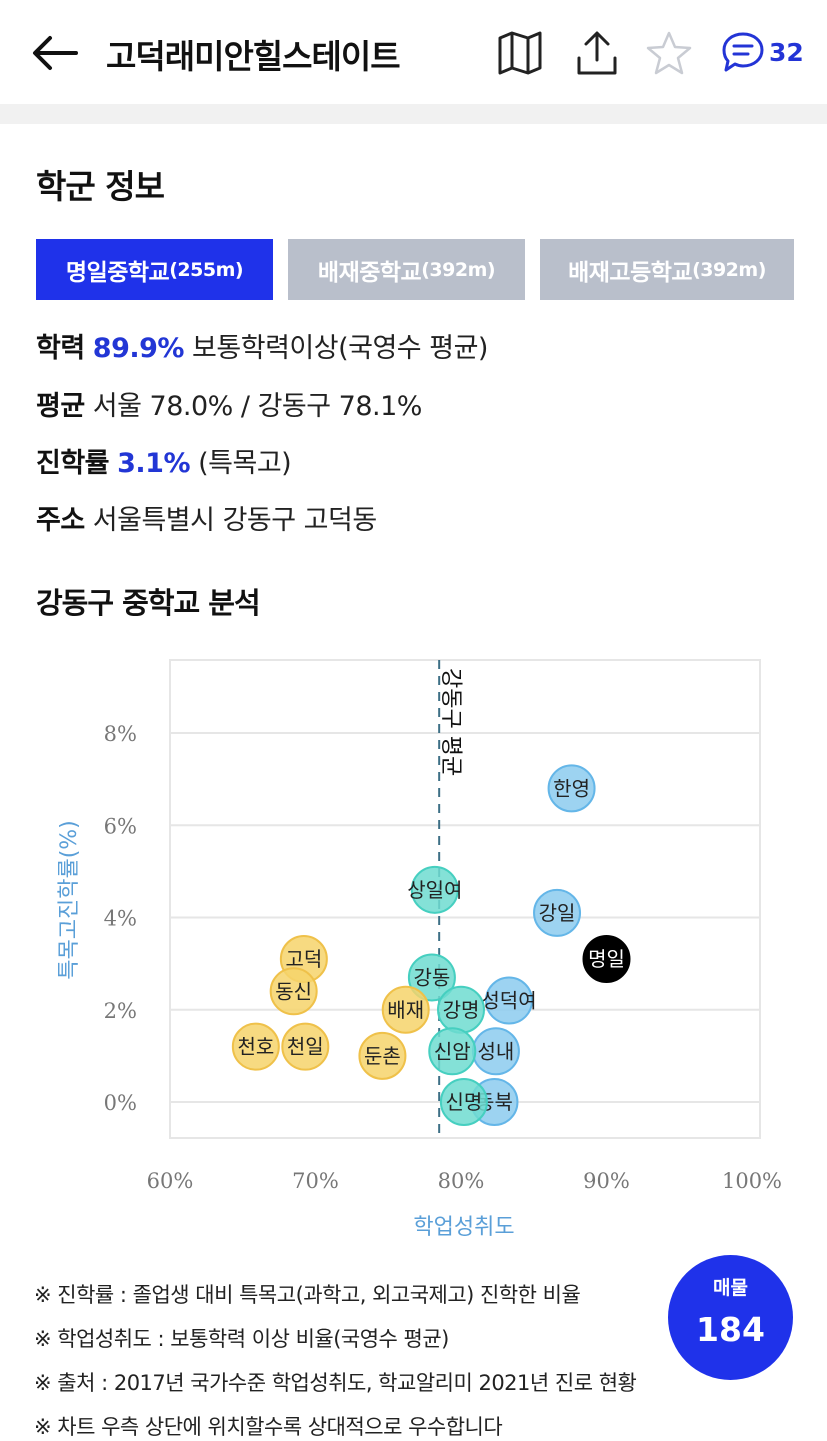  Describe the element at coordinates (303, 959) in the screenshot. I see `data-label: 고덕` at that location.